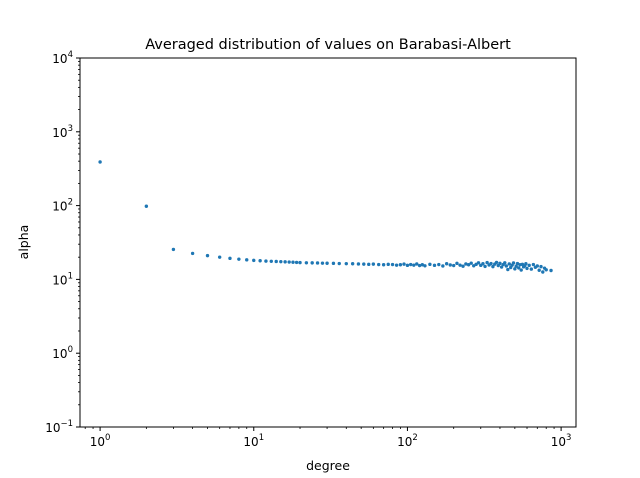 This screenshot has width=640, height=478. I want to click on y-tick-label-exponent: 1, so click(70, 276).